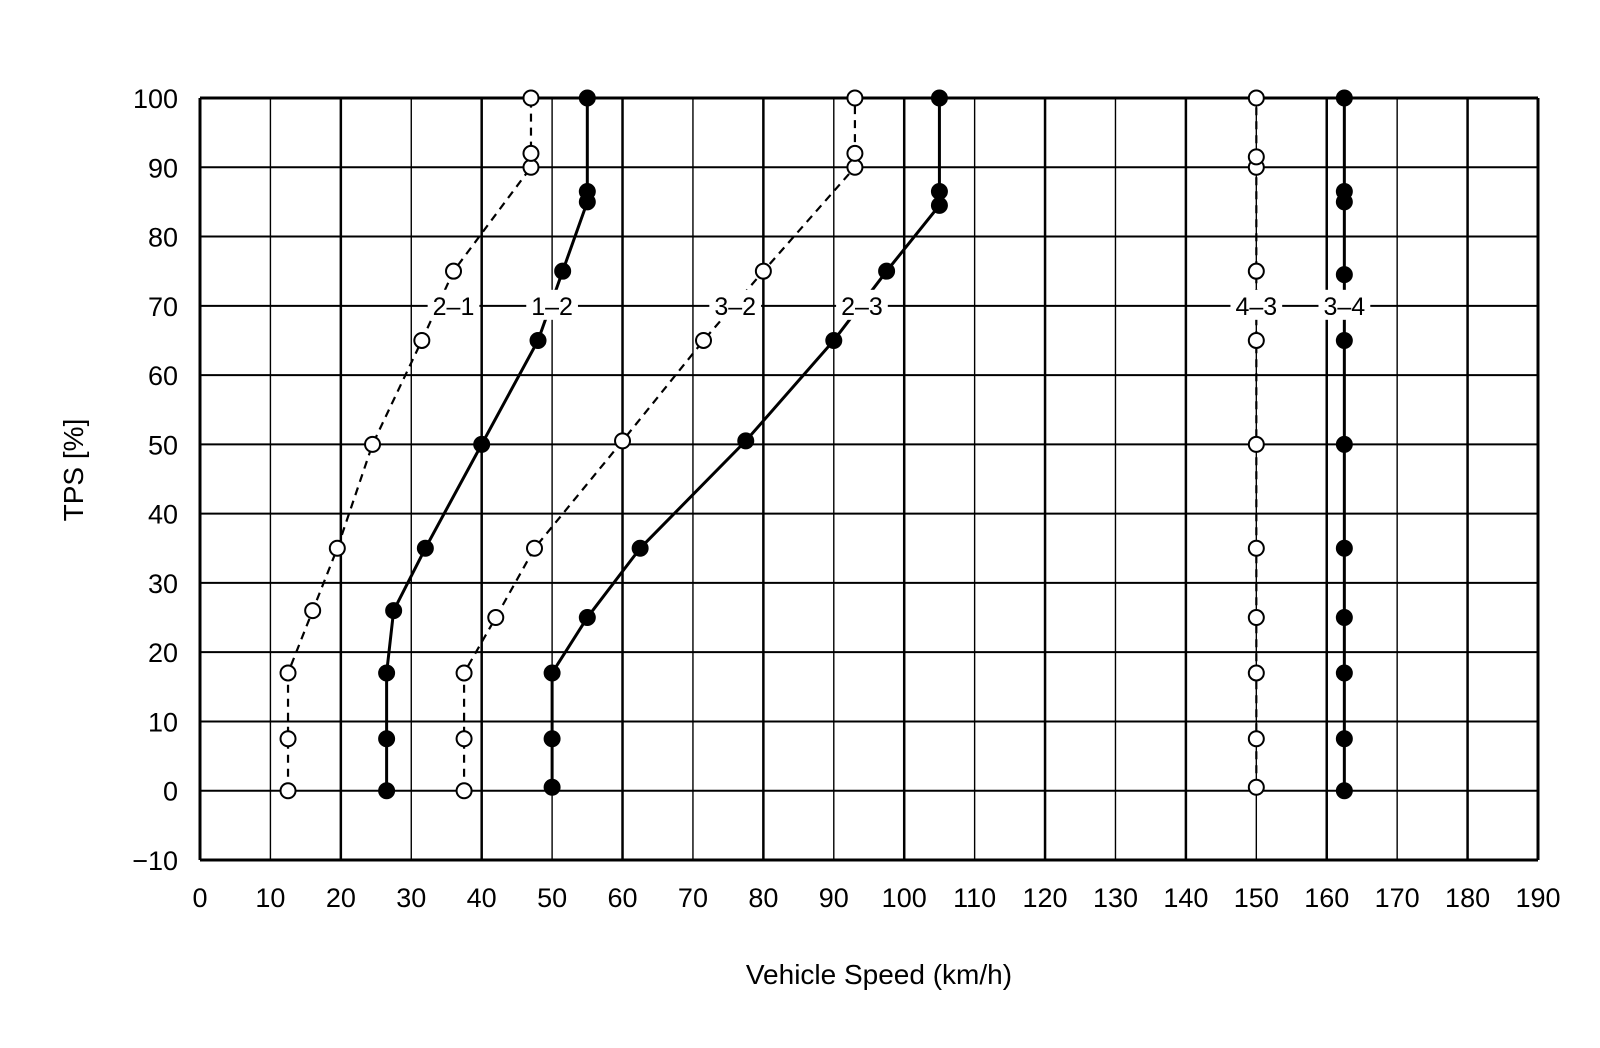  I want to click on x-tick-label: 120, so click(1045, 898).